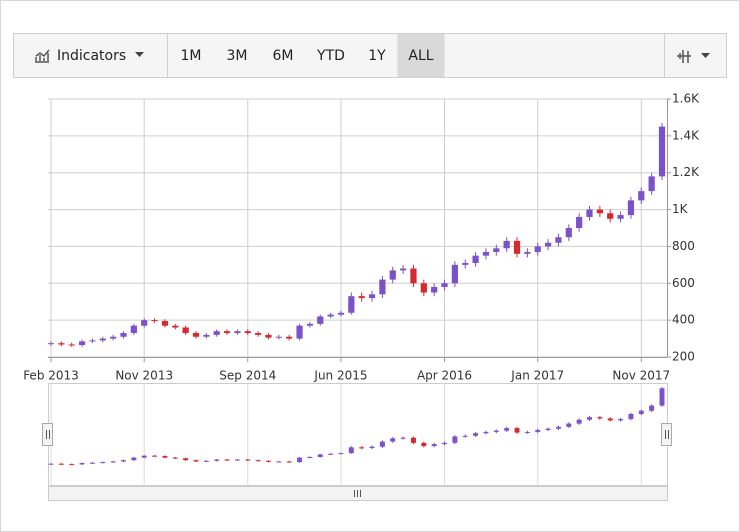 The height and width of the screenshot is (532, 740). I want to click on range-button: 6M, so click(283, 56).